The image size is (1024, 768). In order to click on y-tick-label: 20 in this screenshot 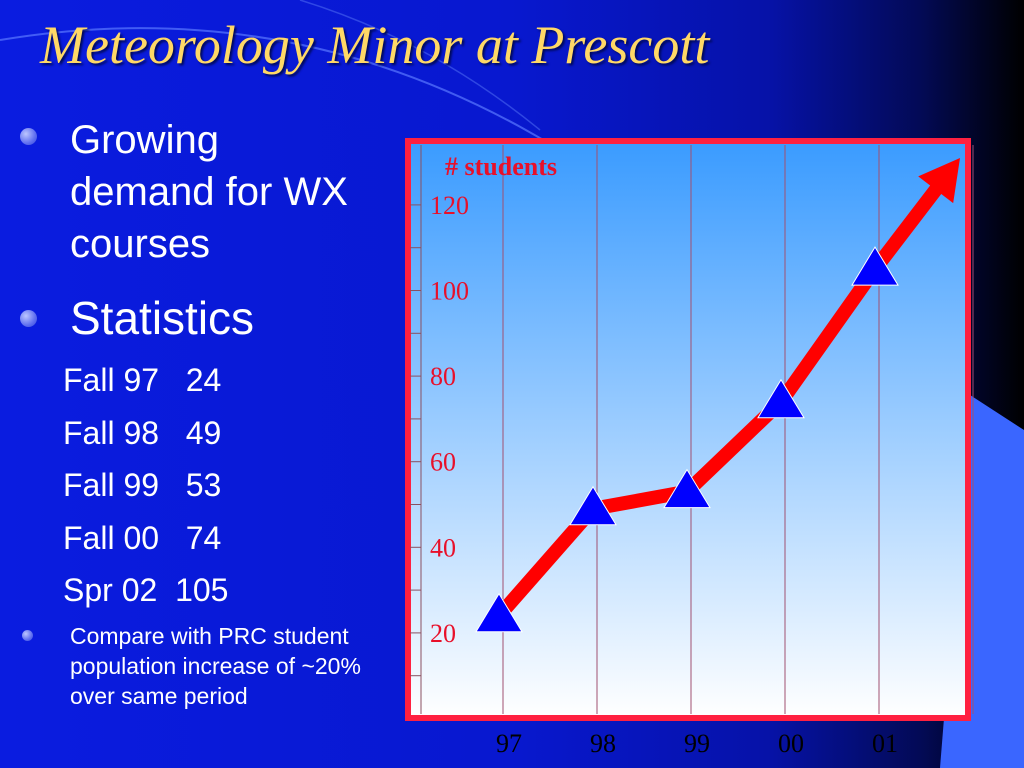, I will do `click(443, 633)`.